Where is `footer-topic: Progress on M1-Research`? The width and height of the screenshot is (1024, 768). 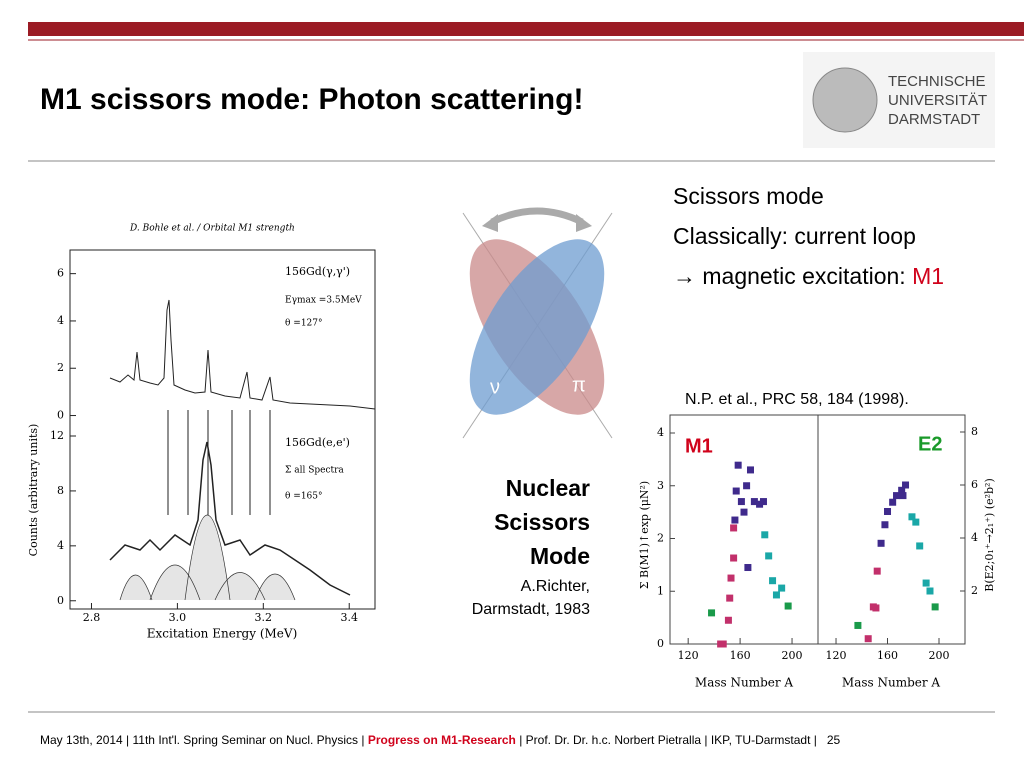
footer-topic: Progress on M1-Research is located at coordinates (442, 740).